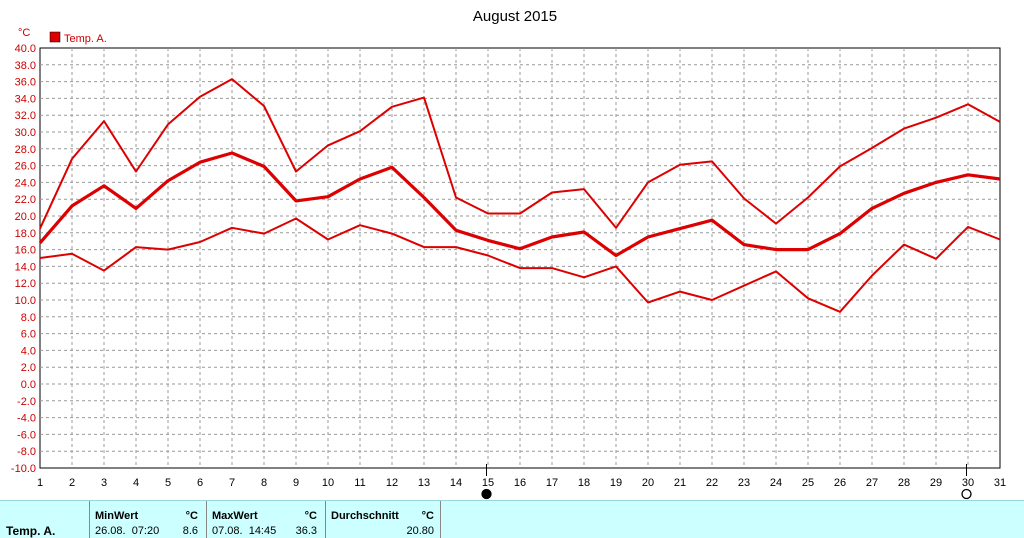 This screenshot has height=538, width=1024. What do you see at coordinates (25, 200) in the screenshot?
I see `y-tick-label: 22.0` at bounding box center [25, 200].